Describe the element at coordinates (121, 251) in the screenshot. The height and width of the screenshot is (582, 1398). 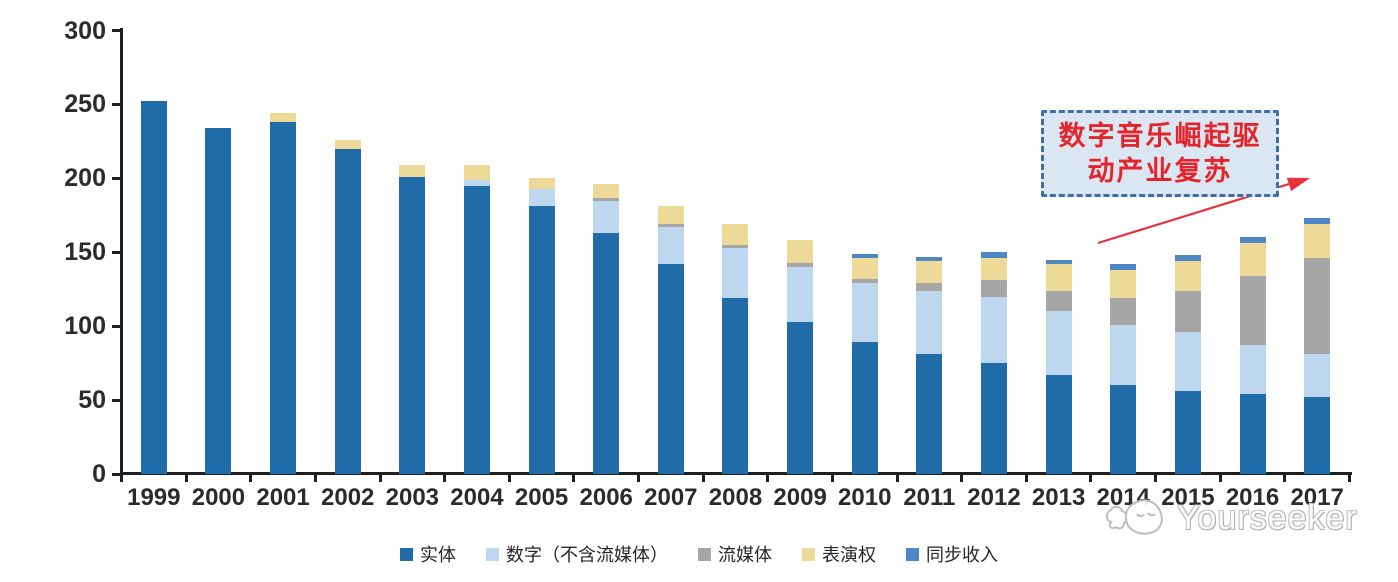
I see `y-axis-line` at that location.